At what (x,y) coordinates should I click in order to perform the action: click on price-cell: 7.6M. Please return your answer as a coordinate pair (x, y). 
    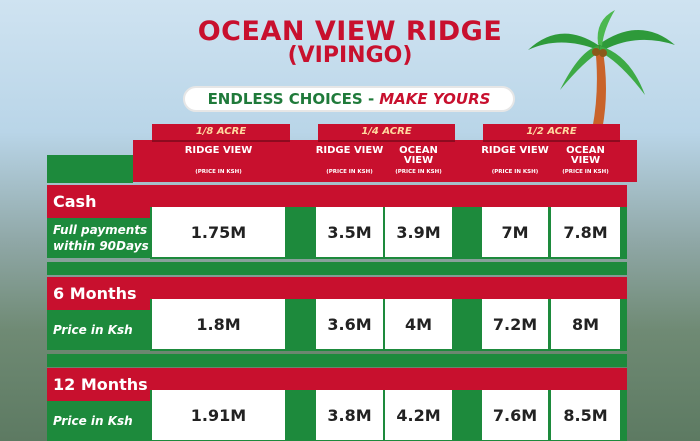
    Looking at the image, I should click on (515, 415).